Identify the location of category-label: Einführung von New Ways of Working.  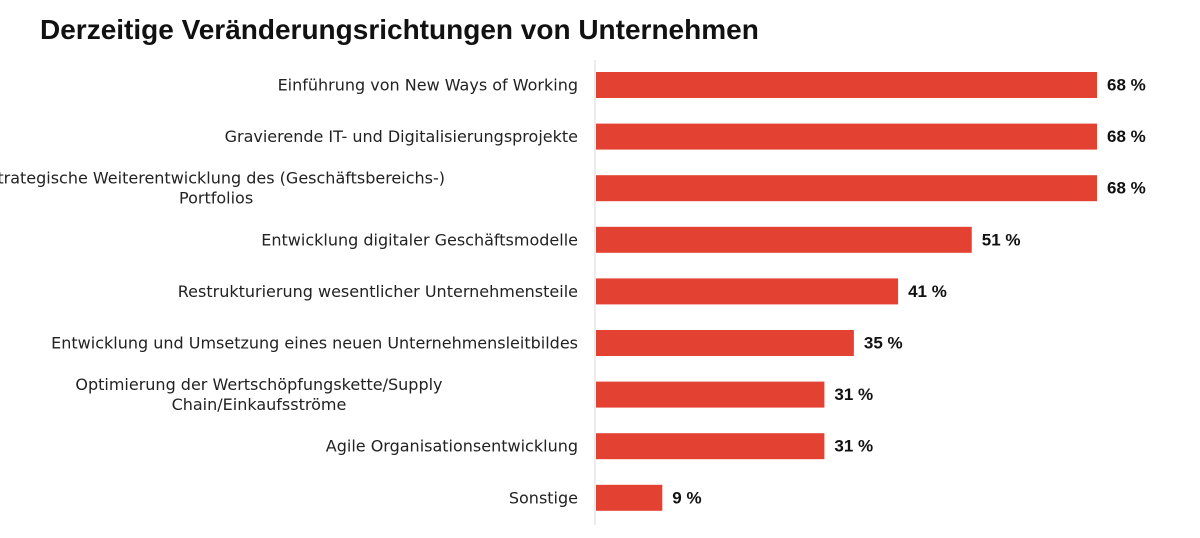
(428, 85).